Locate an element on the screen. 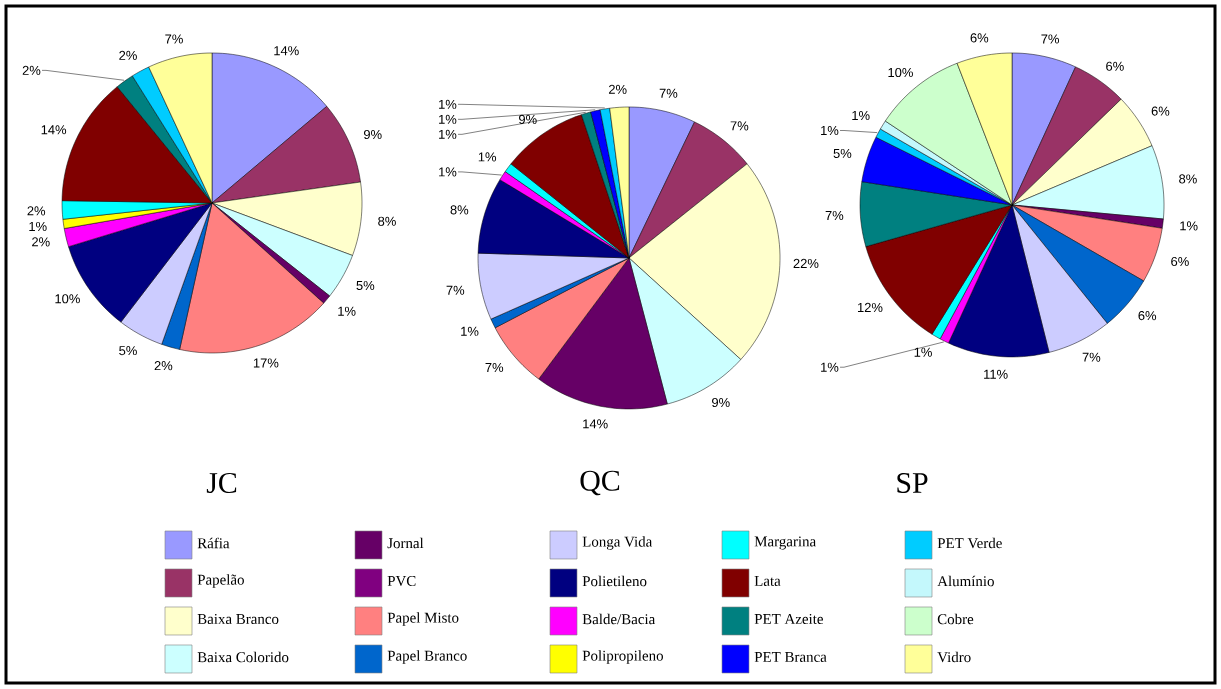  text: QC is located at coordinates (600, 483).